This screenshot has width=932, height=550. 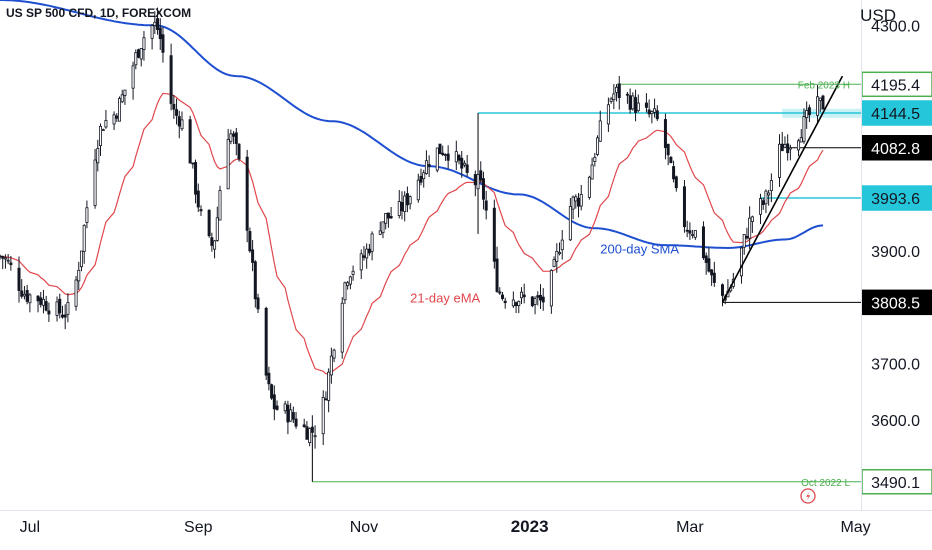 I want to click on price-label-2: 4082.8, so click(x=896, y=148).